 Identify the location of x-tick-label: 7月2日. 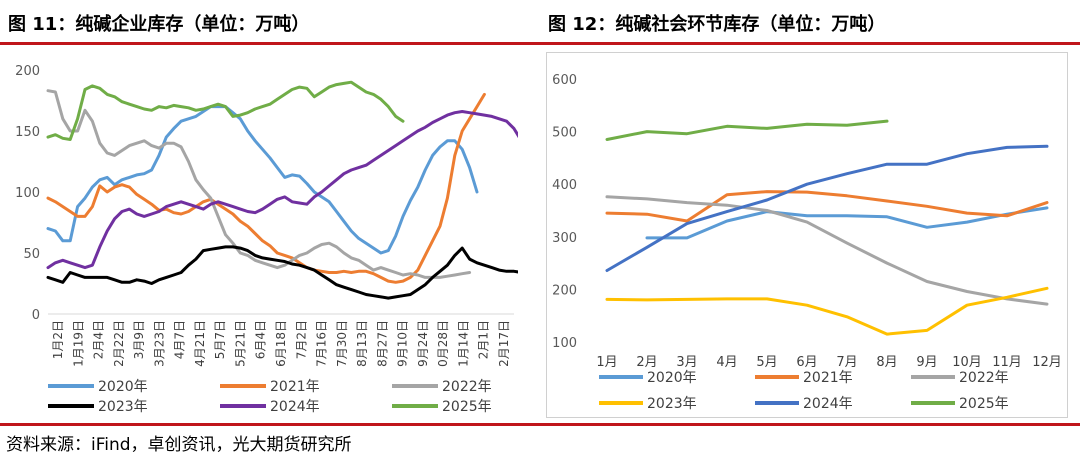
(301, 339).